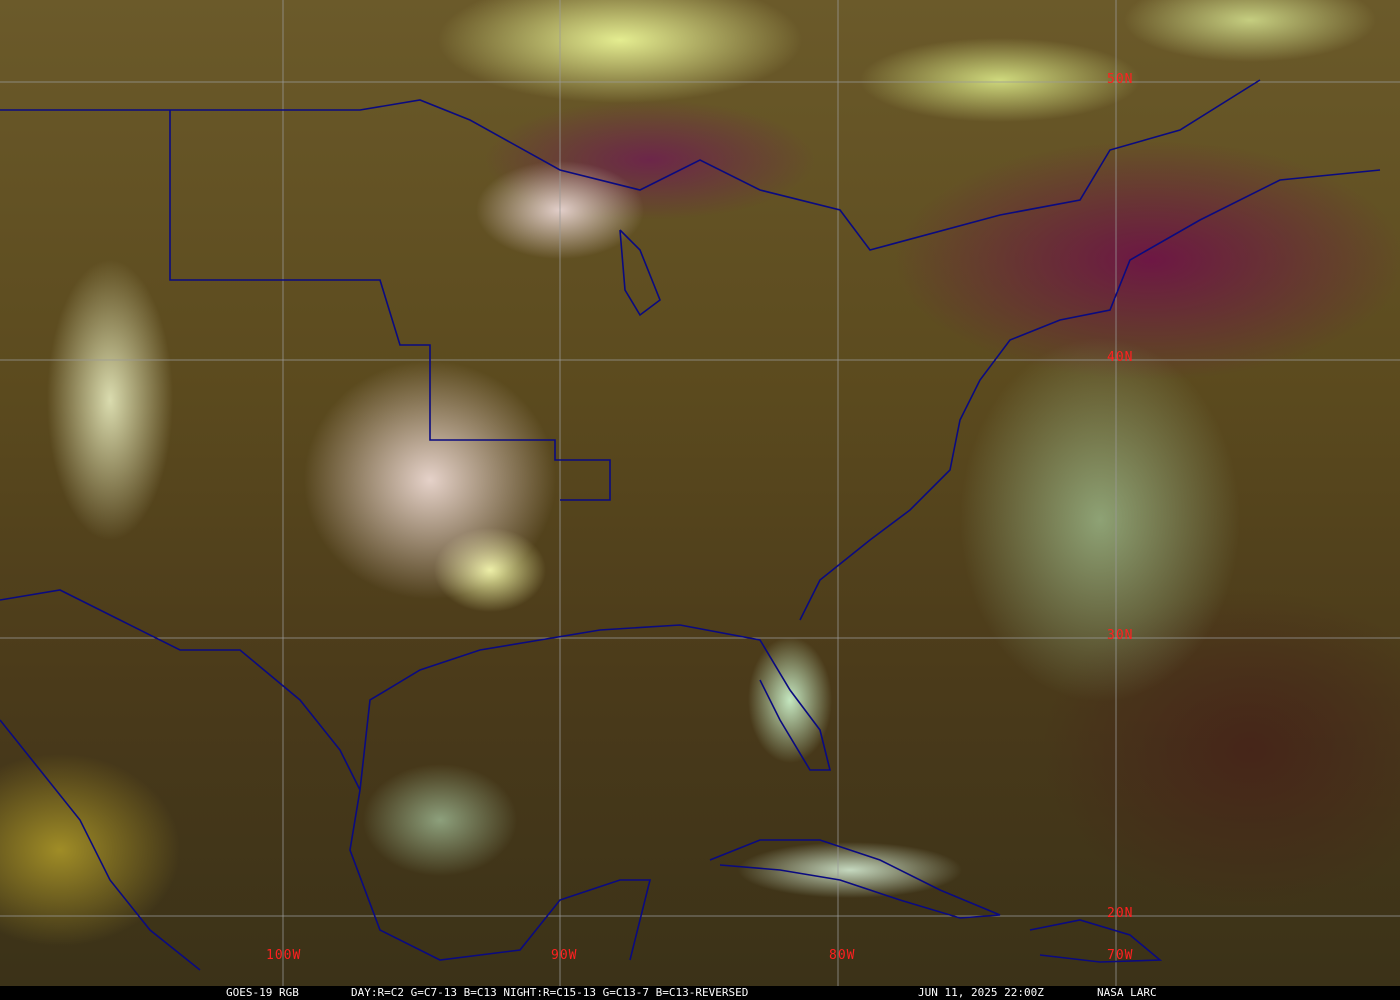  I want to click on lon-label-100w: 100W, so click(284, 955).